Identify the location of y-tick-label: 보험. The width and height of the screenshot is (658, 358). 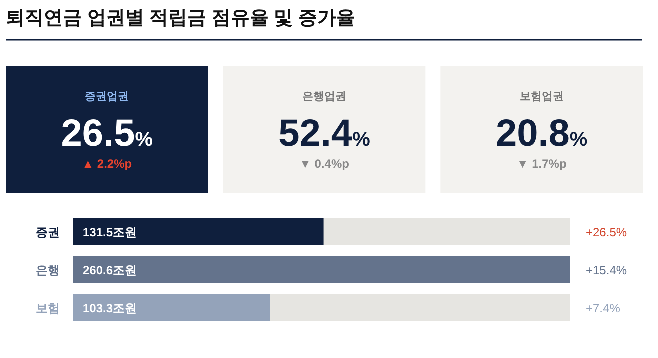
(48, 309).